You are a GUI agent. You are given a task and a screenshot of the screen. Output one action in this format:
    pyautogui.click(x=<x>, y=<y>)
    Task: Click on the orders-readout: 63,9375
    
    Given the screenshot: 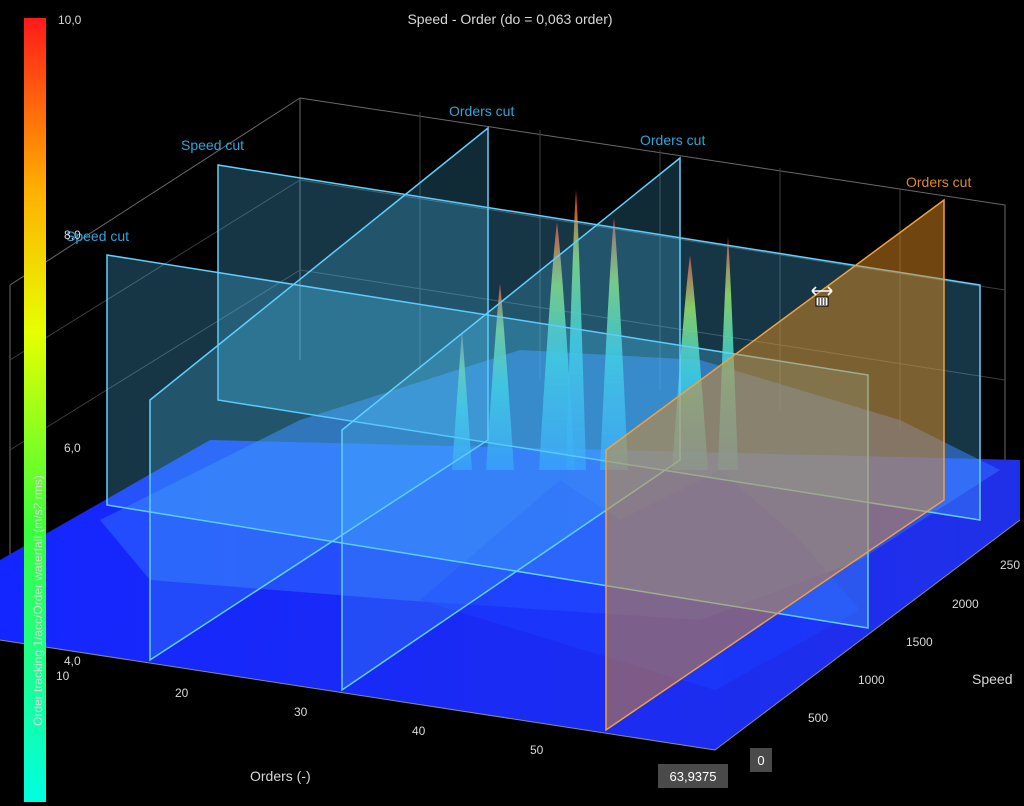 What is the action you would take?
    pyautogui.click(x=693, y=776)
    